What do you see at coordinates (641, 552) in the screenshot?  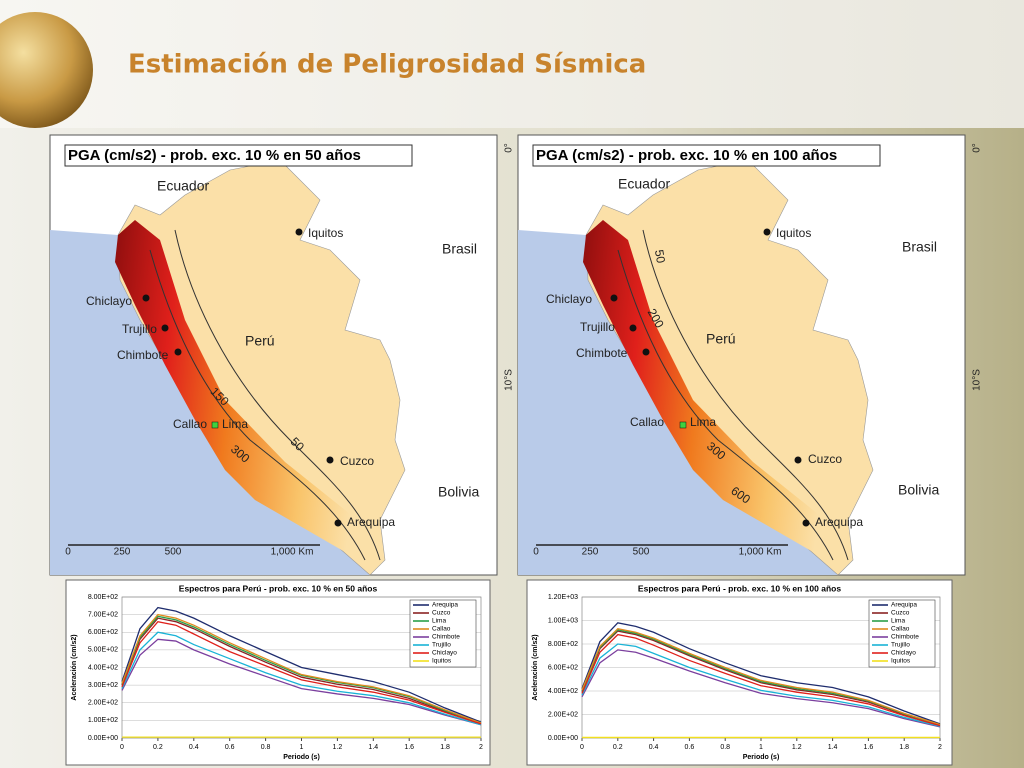 I see `scale-label: 500` at bounding box center [641, 552].